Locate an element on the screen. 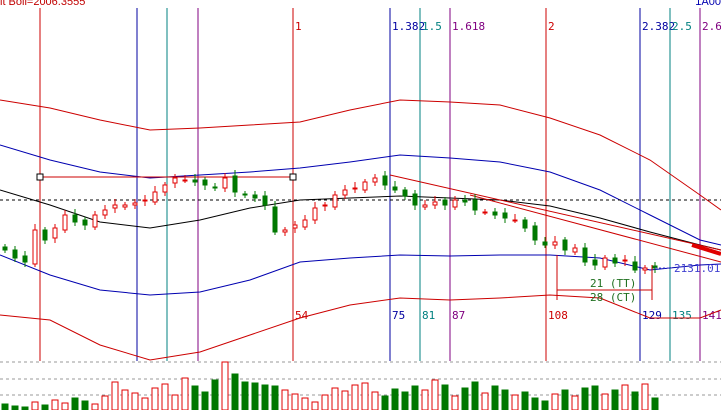  bar-count-label: 135 is located at coordinates (682, 315).